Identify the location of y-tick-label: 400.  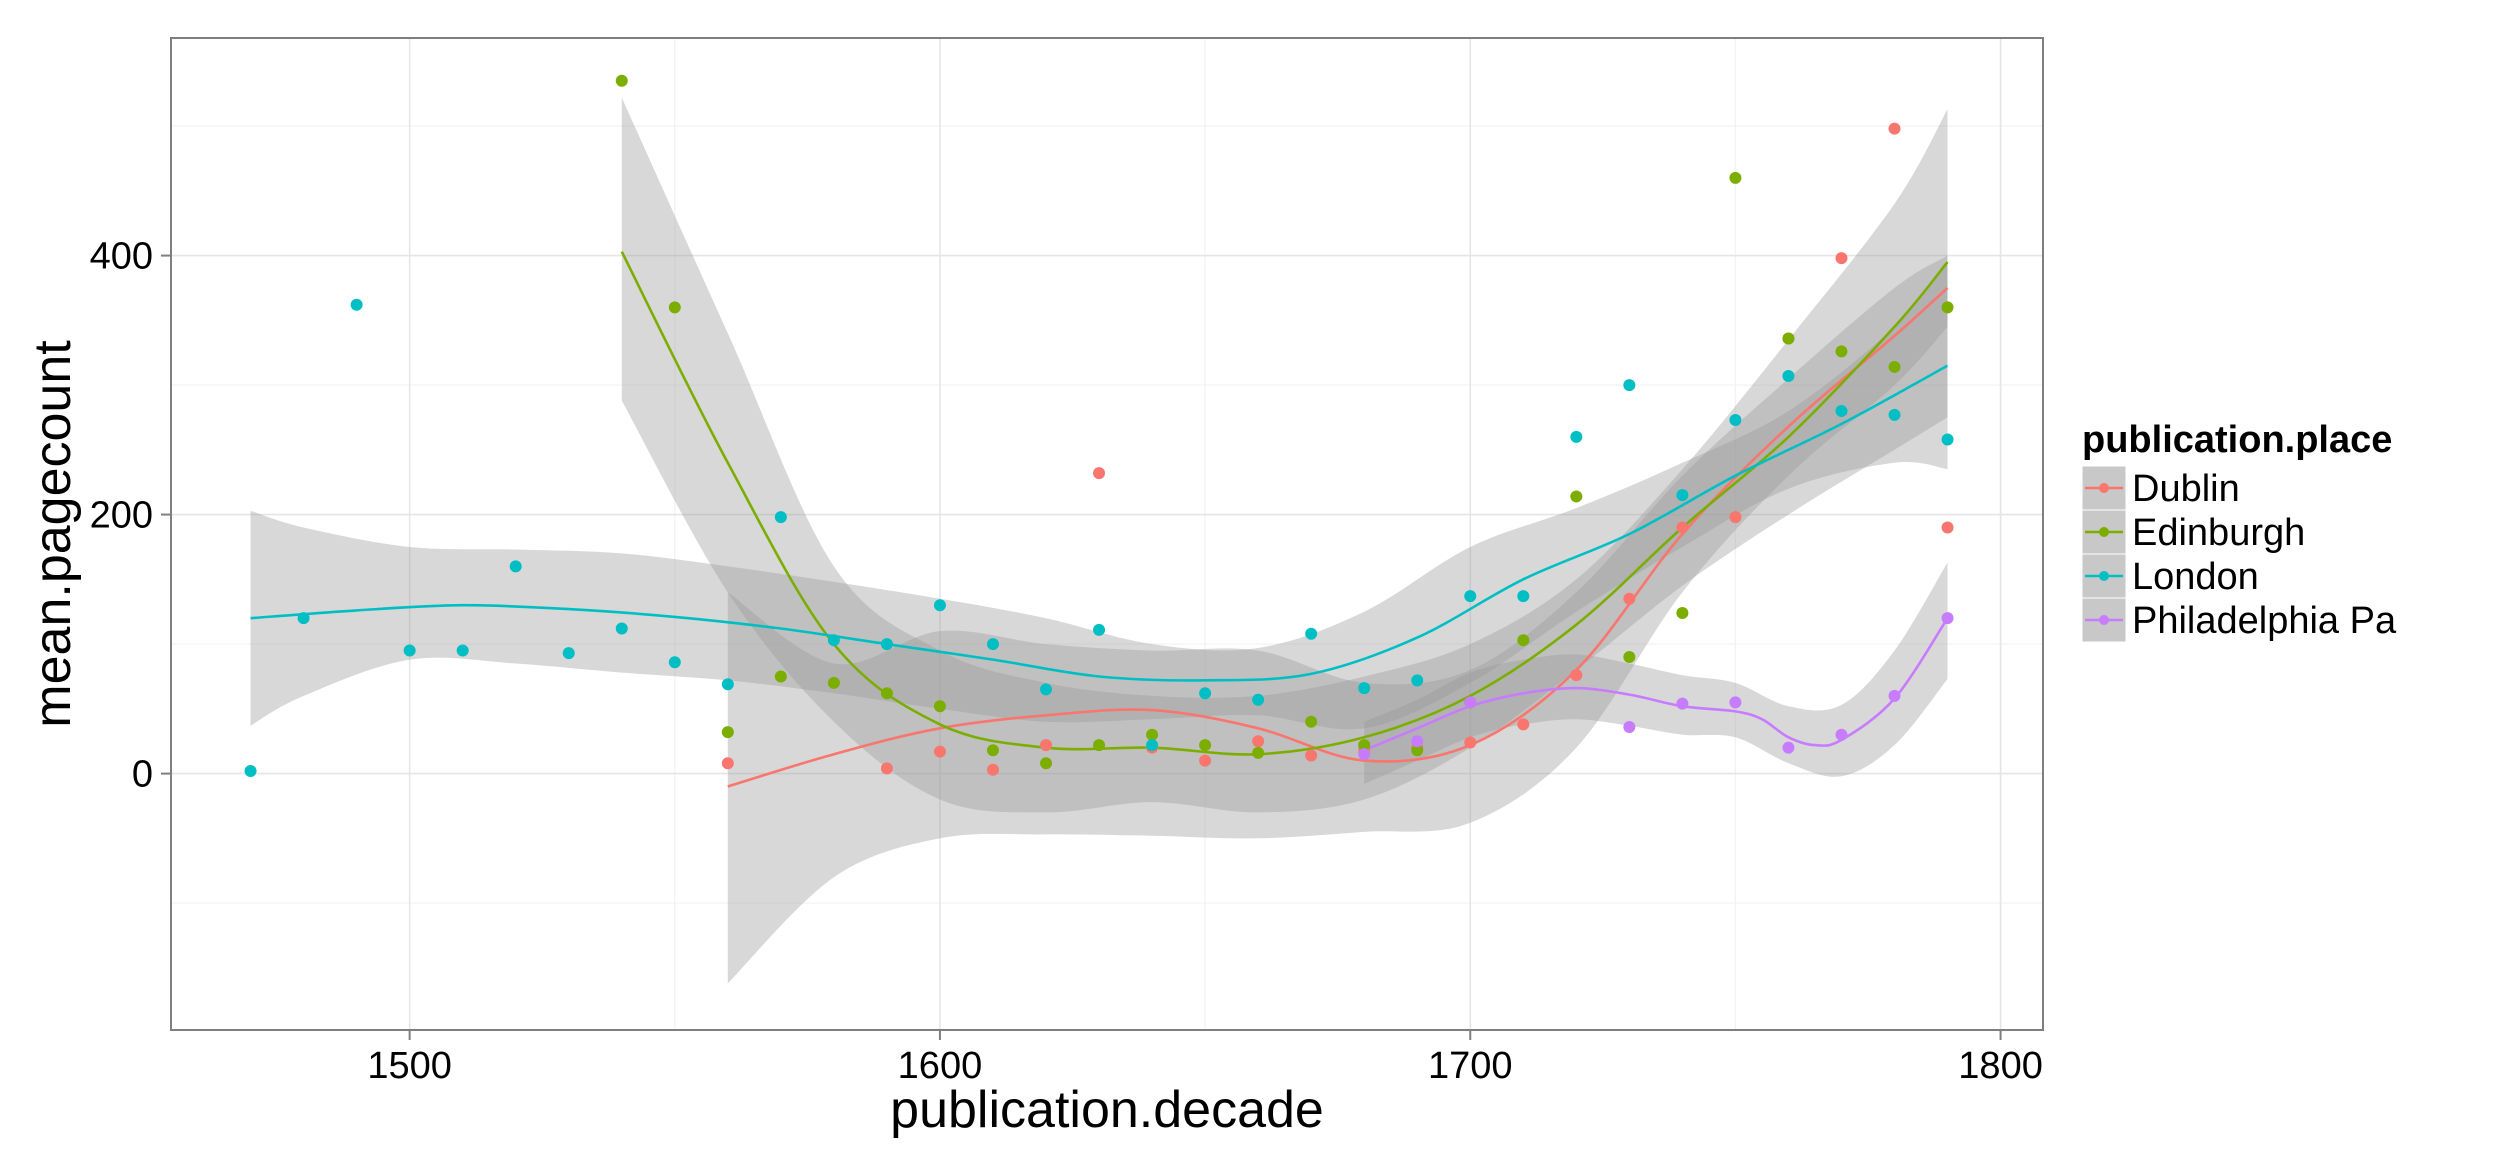
(121, 257).